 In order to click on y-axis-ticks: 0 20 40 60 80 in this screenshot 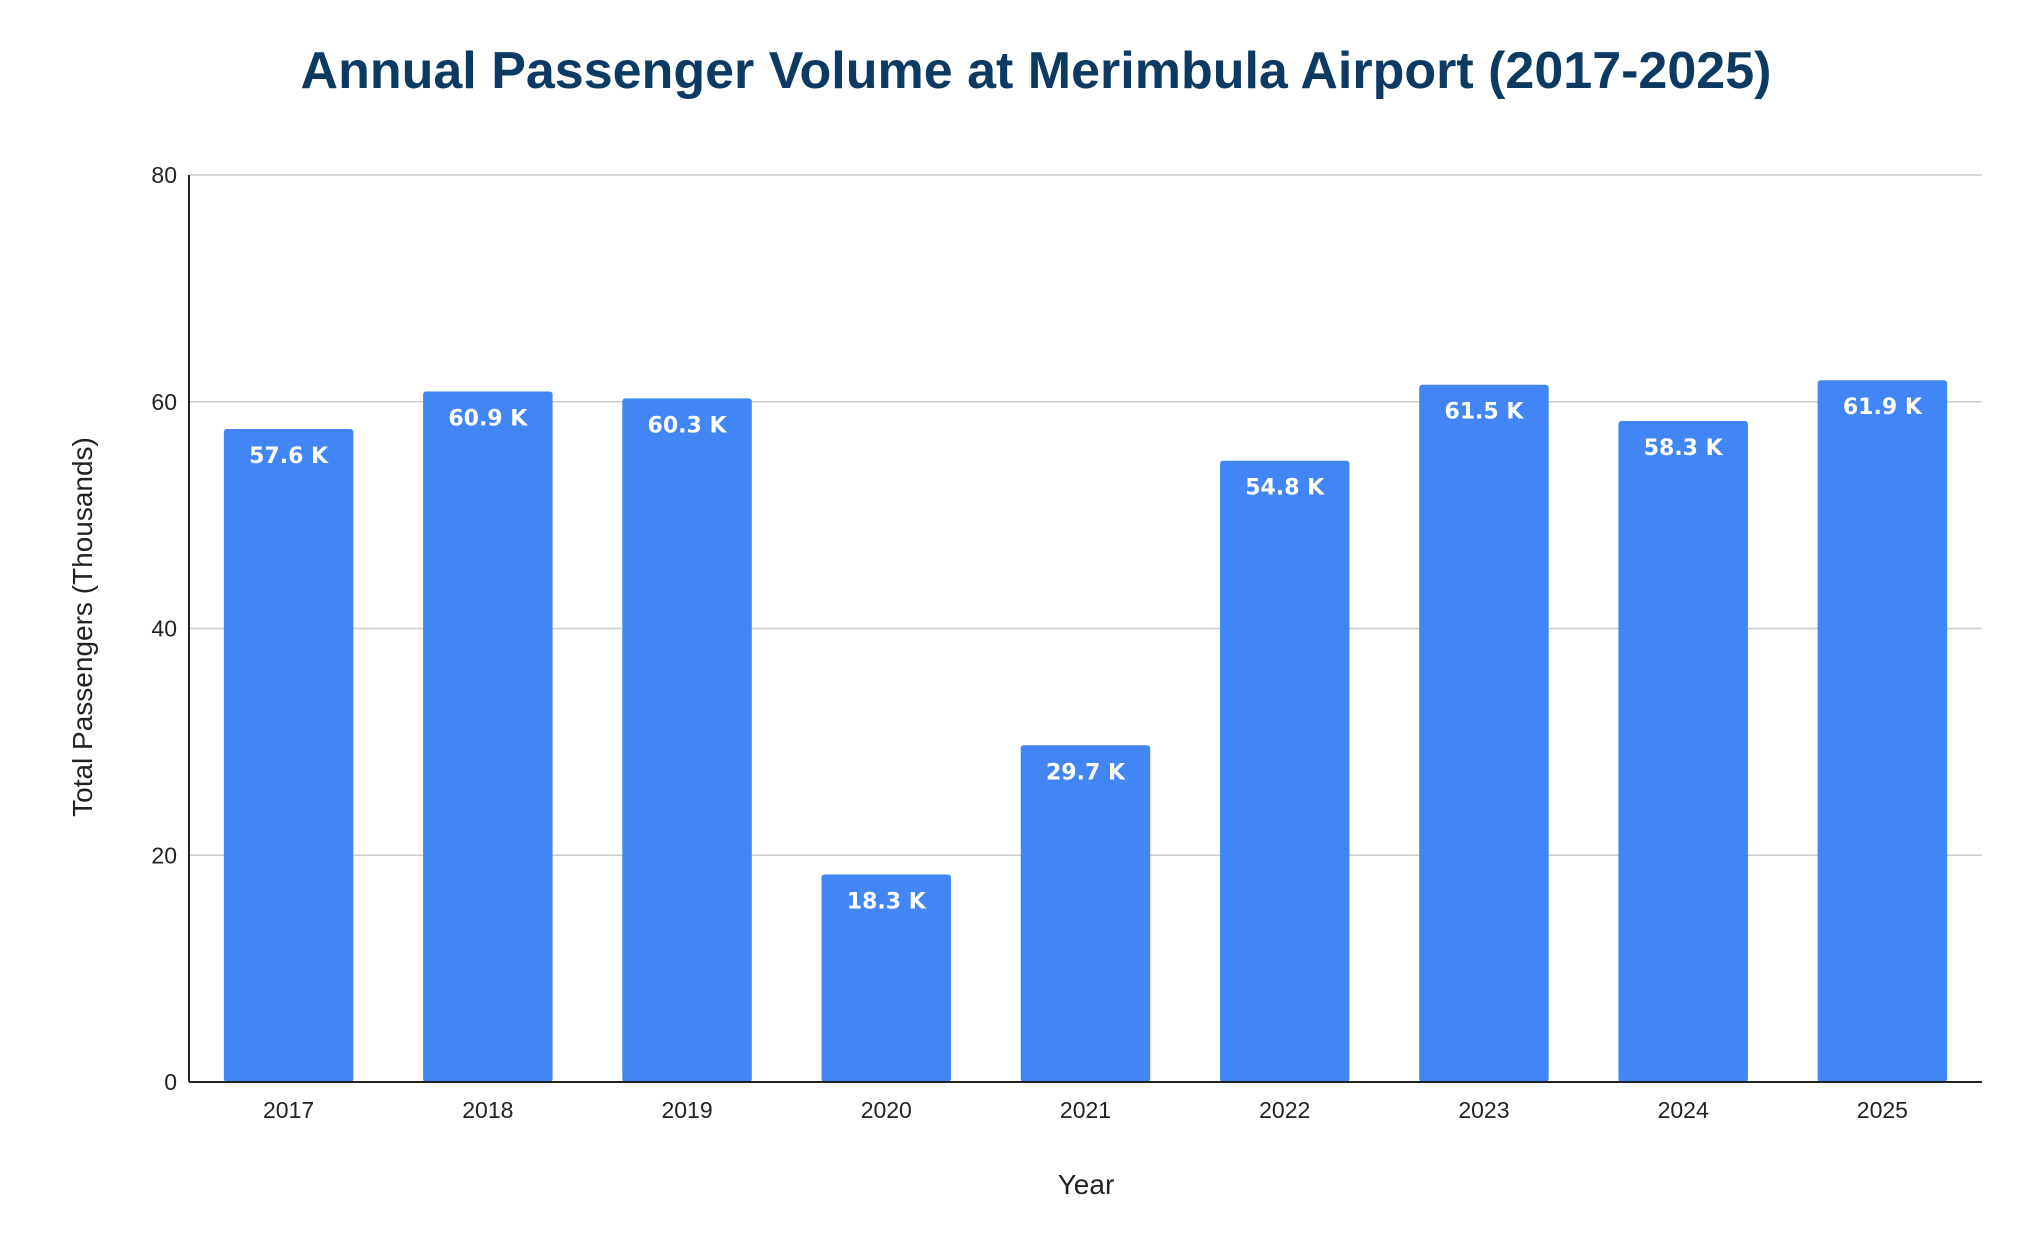, I will do `click(164, 628)`.